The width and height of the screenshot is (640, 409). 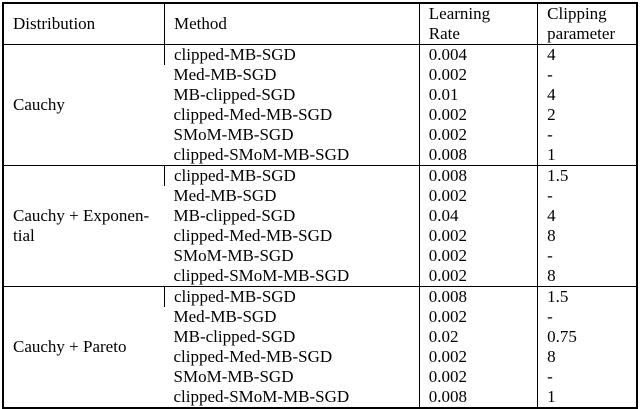 What do you see at coordinates (478, 337) in the screenshot?
I see `learning-rate-cell: 0.02` at bounding box center [478, 337].